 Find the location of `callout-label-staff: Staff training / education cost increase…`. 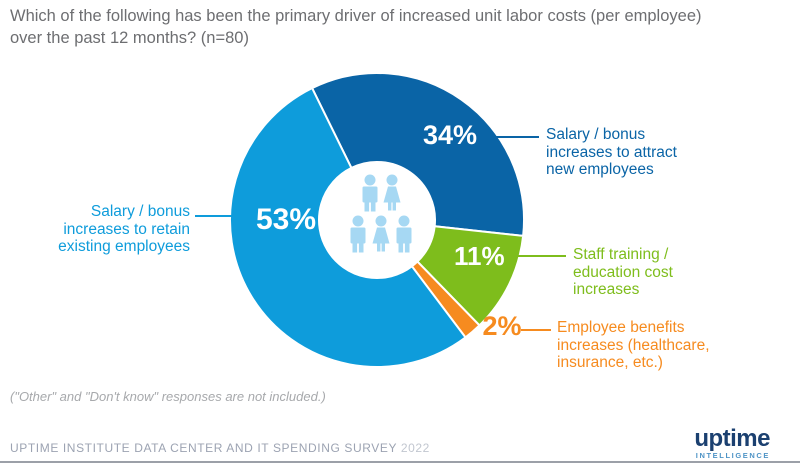

callout-label-staff: Staff training / education cost increase… is located at coordinates (623, 272).